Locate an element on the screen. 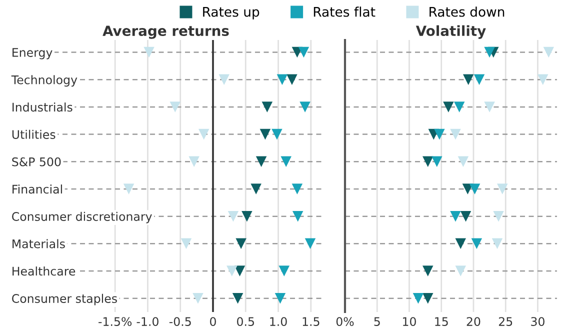  y-tick-label: Industrials is located at coordinates (42, 107).